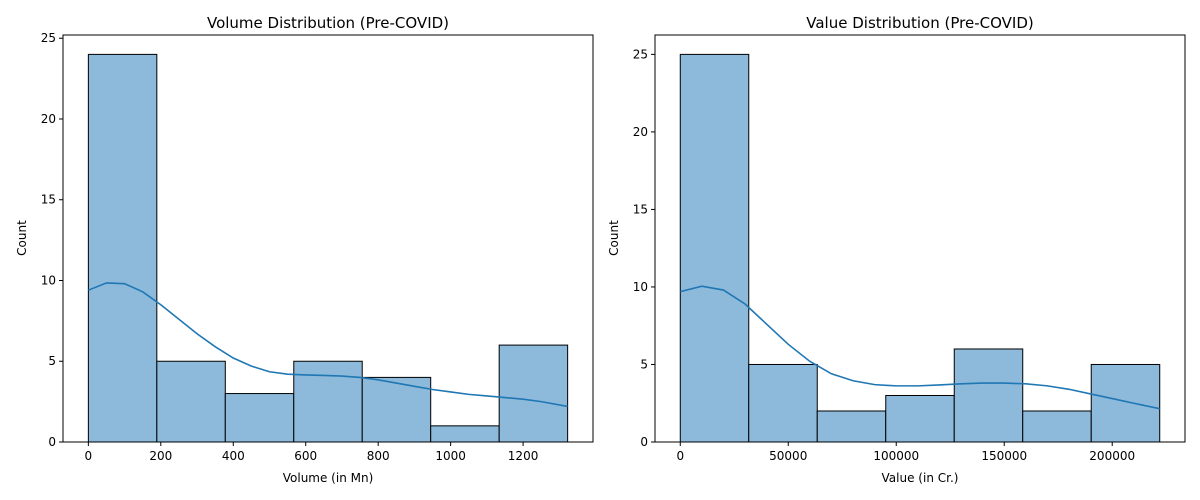  I want to click on x-tick-label: 100000, so click(896, 456).